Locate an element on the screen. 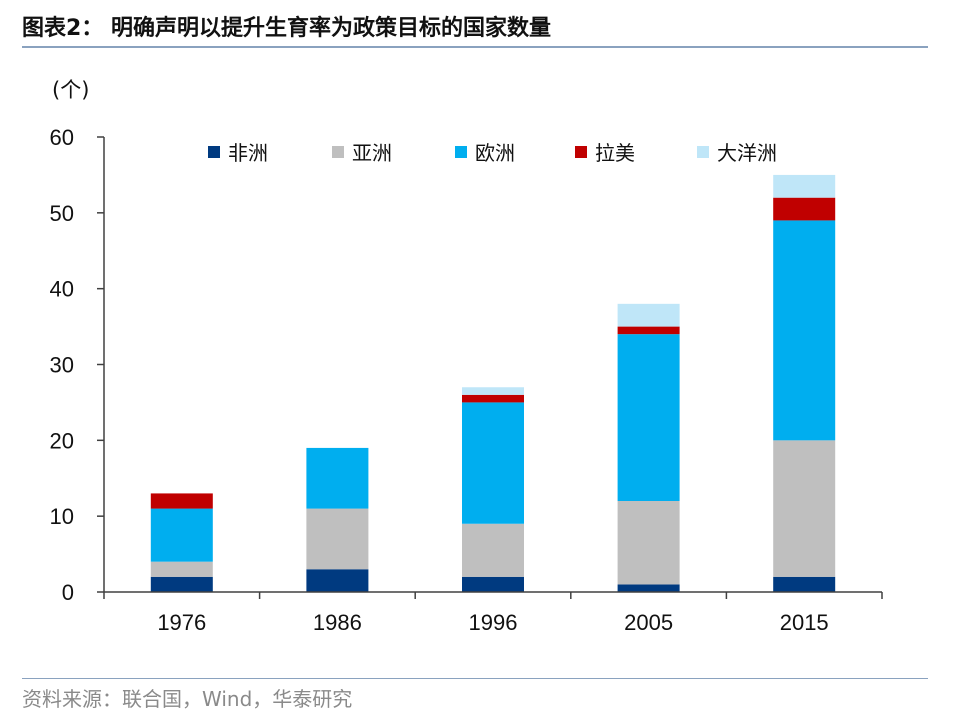 This screenshot has height=725, width=960. legend-label: 拉美 is located at coordinates (615, 153).